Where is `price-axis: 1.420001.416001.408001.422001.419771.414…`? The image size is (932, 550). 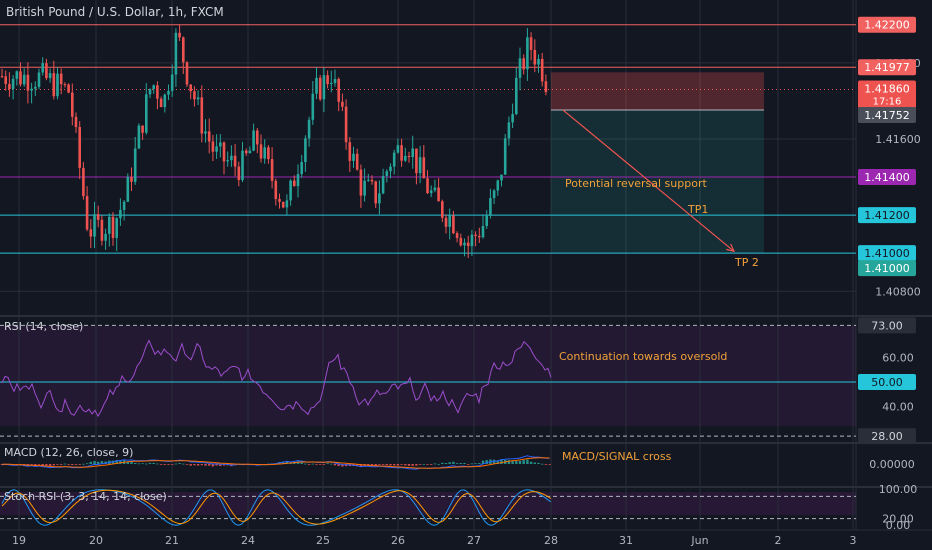
price-axis: 1.420001.416001.408001.422001.419771.414… is located at coordinates (889, 274).